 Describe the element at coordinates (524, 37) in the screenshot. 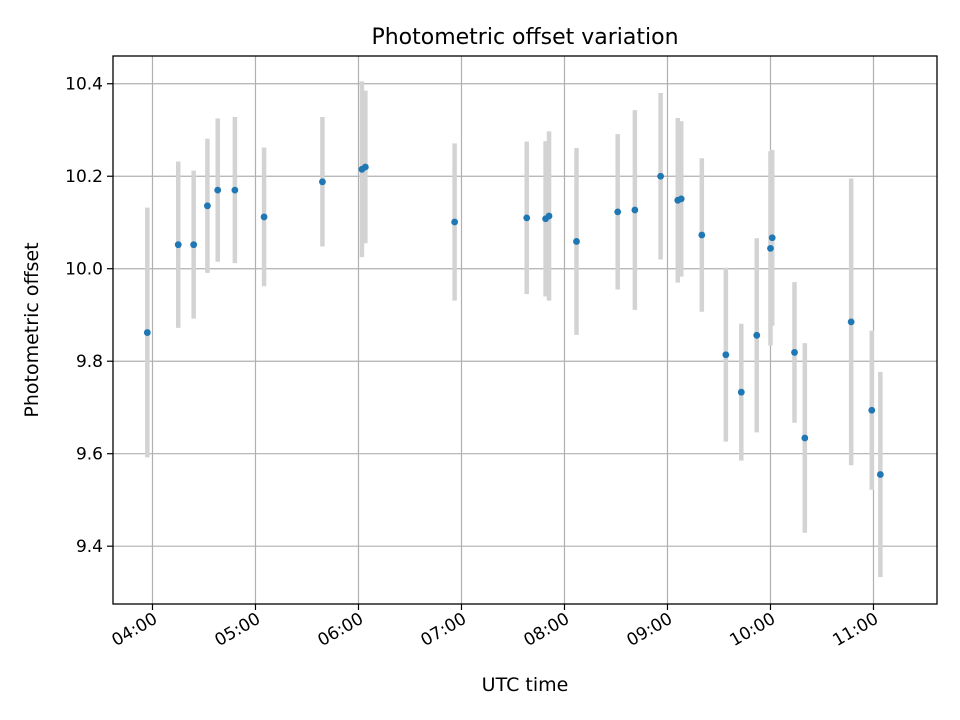

I see `chart-title: Photometric offset variation` at that location.